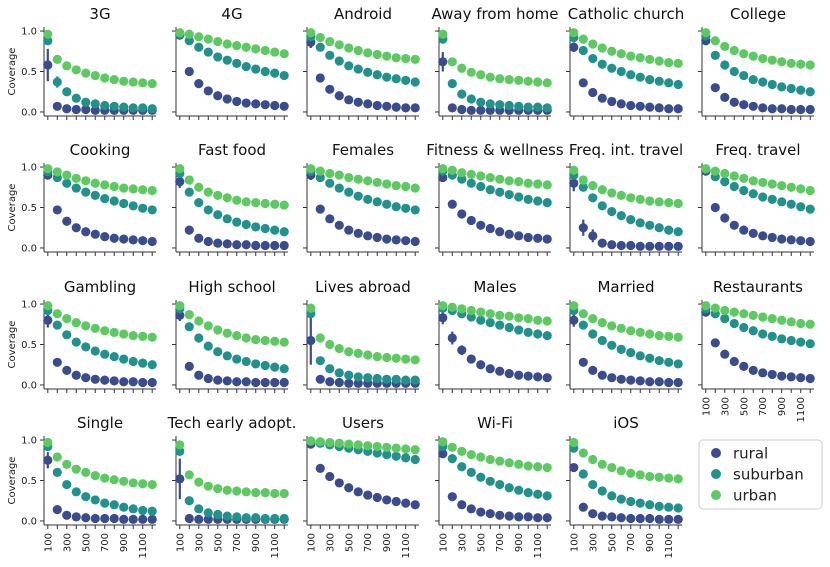 This screenshot has width=830, height=567. Describe the element at coordinates (626, 423) in the screenshot. I see `panel-title: iOS` at that location.